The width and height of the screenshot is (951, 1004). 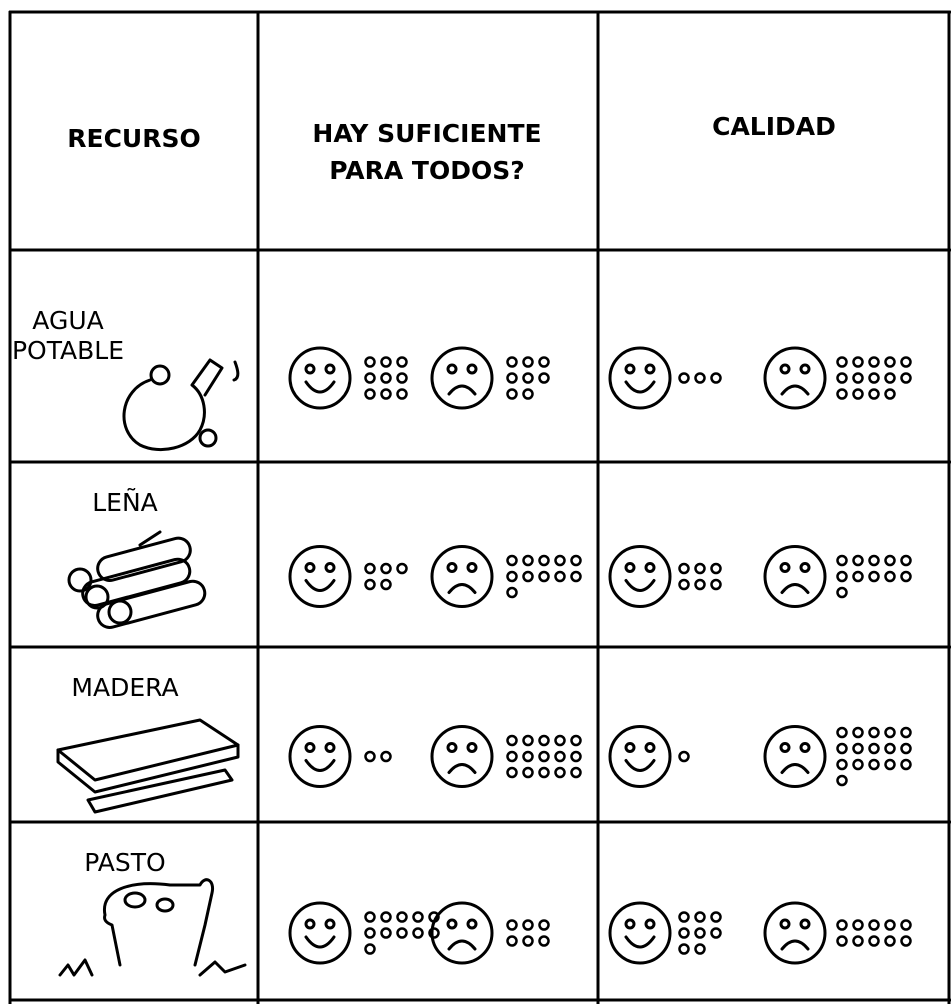 What do you see at coordinates (67, 320) in the screenshot?
I see `row-label: AGUA` at bounding box center [67, 320].